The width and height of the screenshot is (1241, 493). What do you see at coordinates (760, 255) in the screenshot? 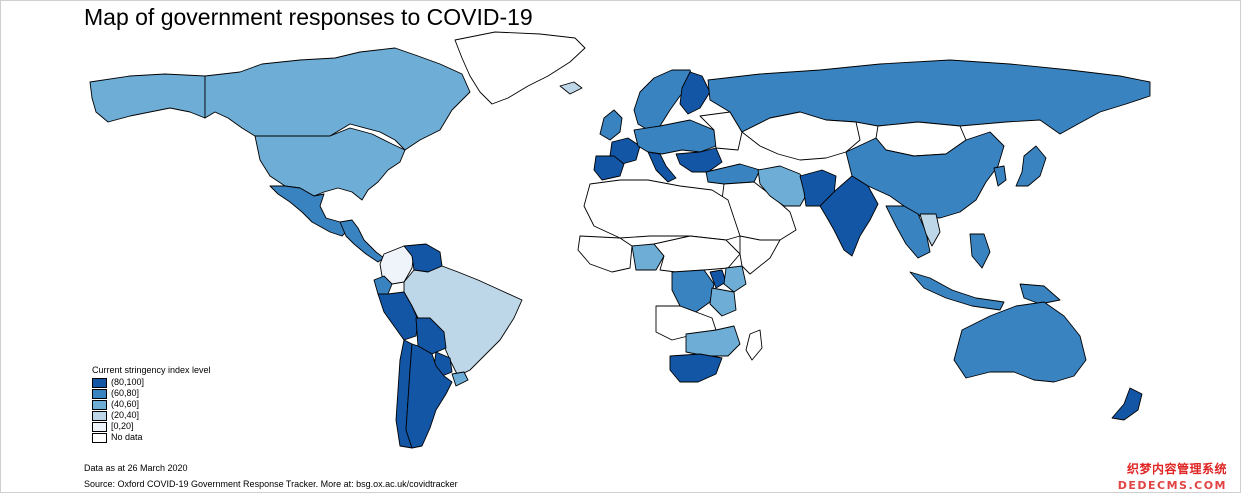
I see `region-horn-of-africa` at bounding box center [760, 255].